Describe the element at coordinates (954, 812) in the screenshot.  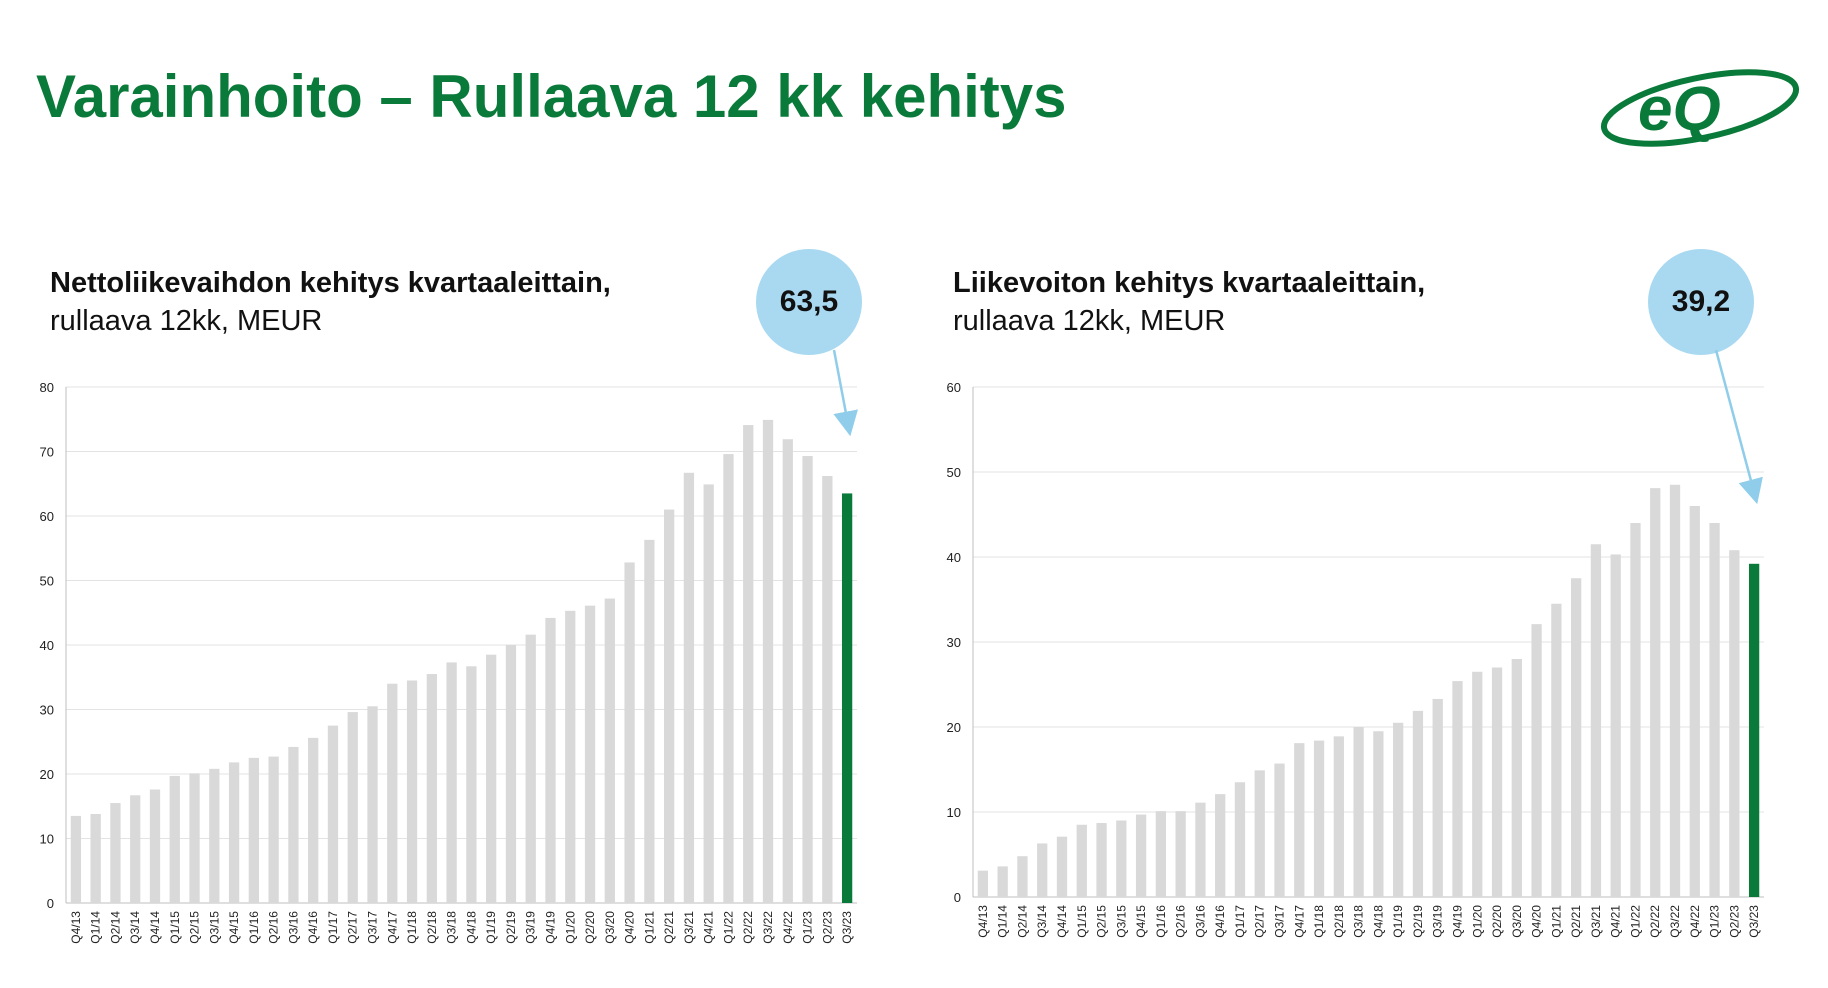
I see `chart2-ytick-label: 10` at that location.